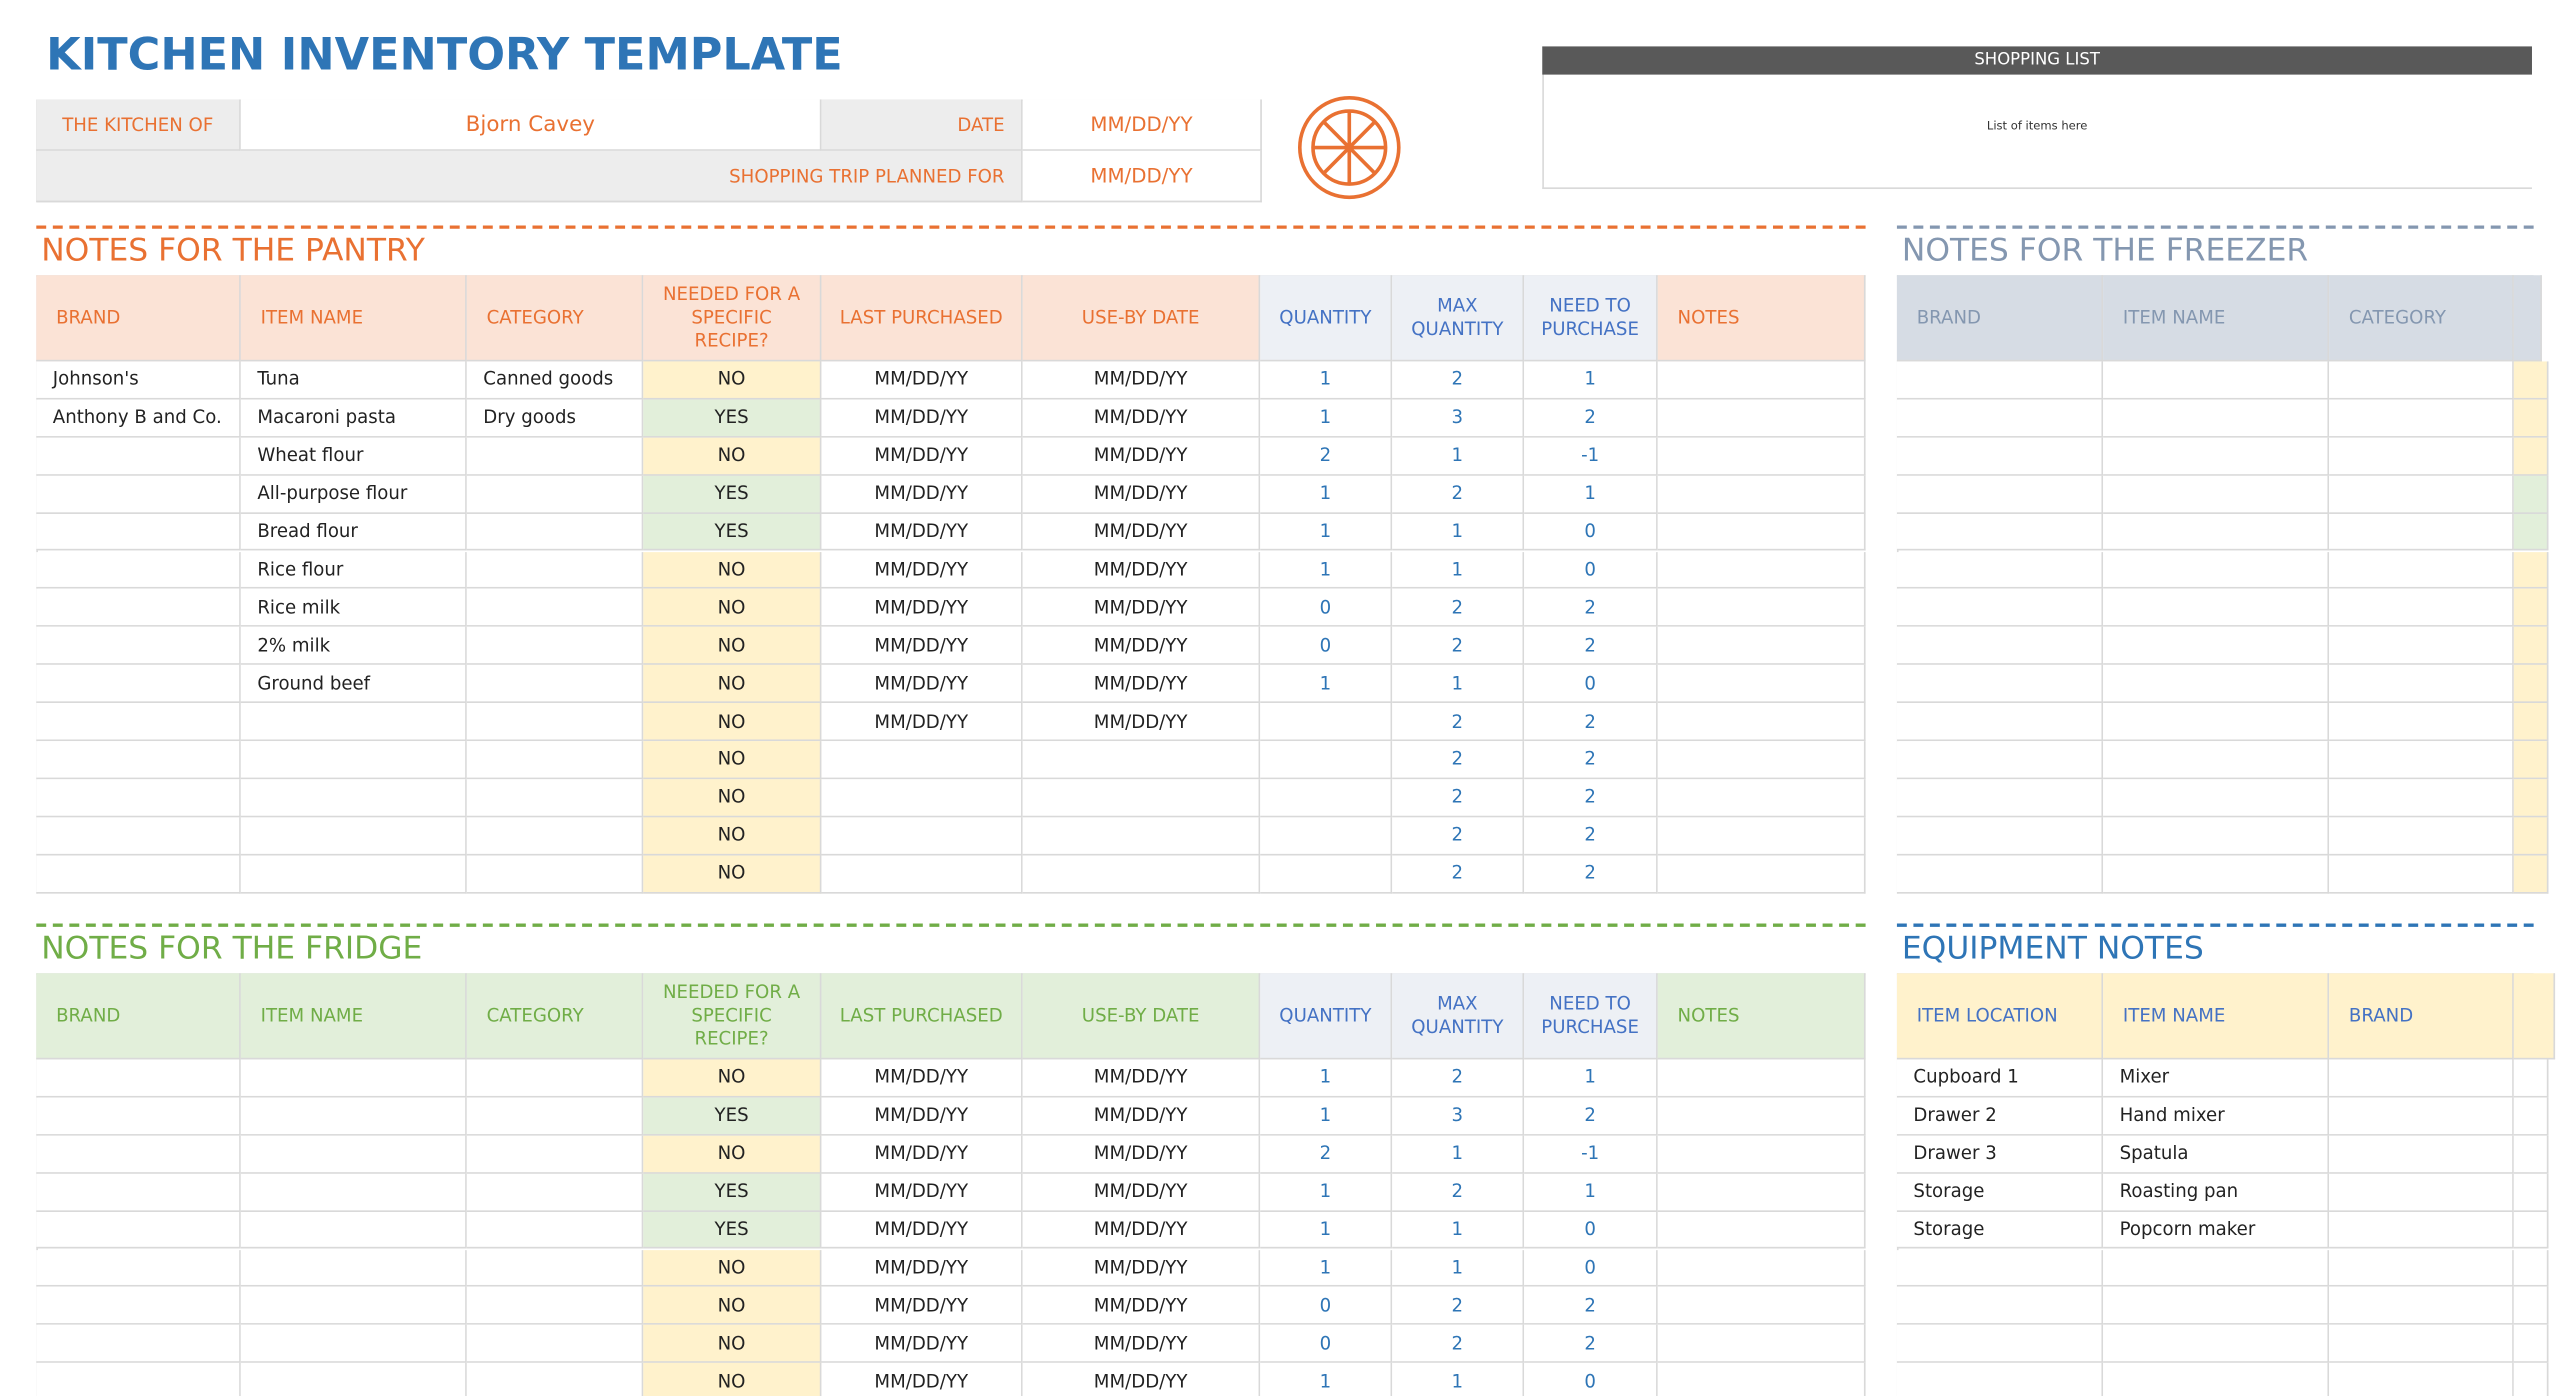  I want to click on label: DATE, so click(922, 125).